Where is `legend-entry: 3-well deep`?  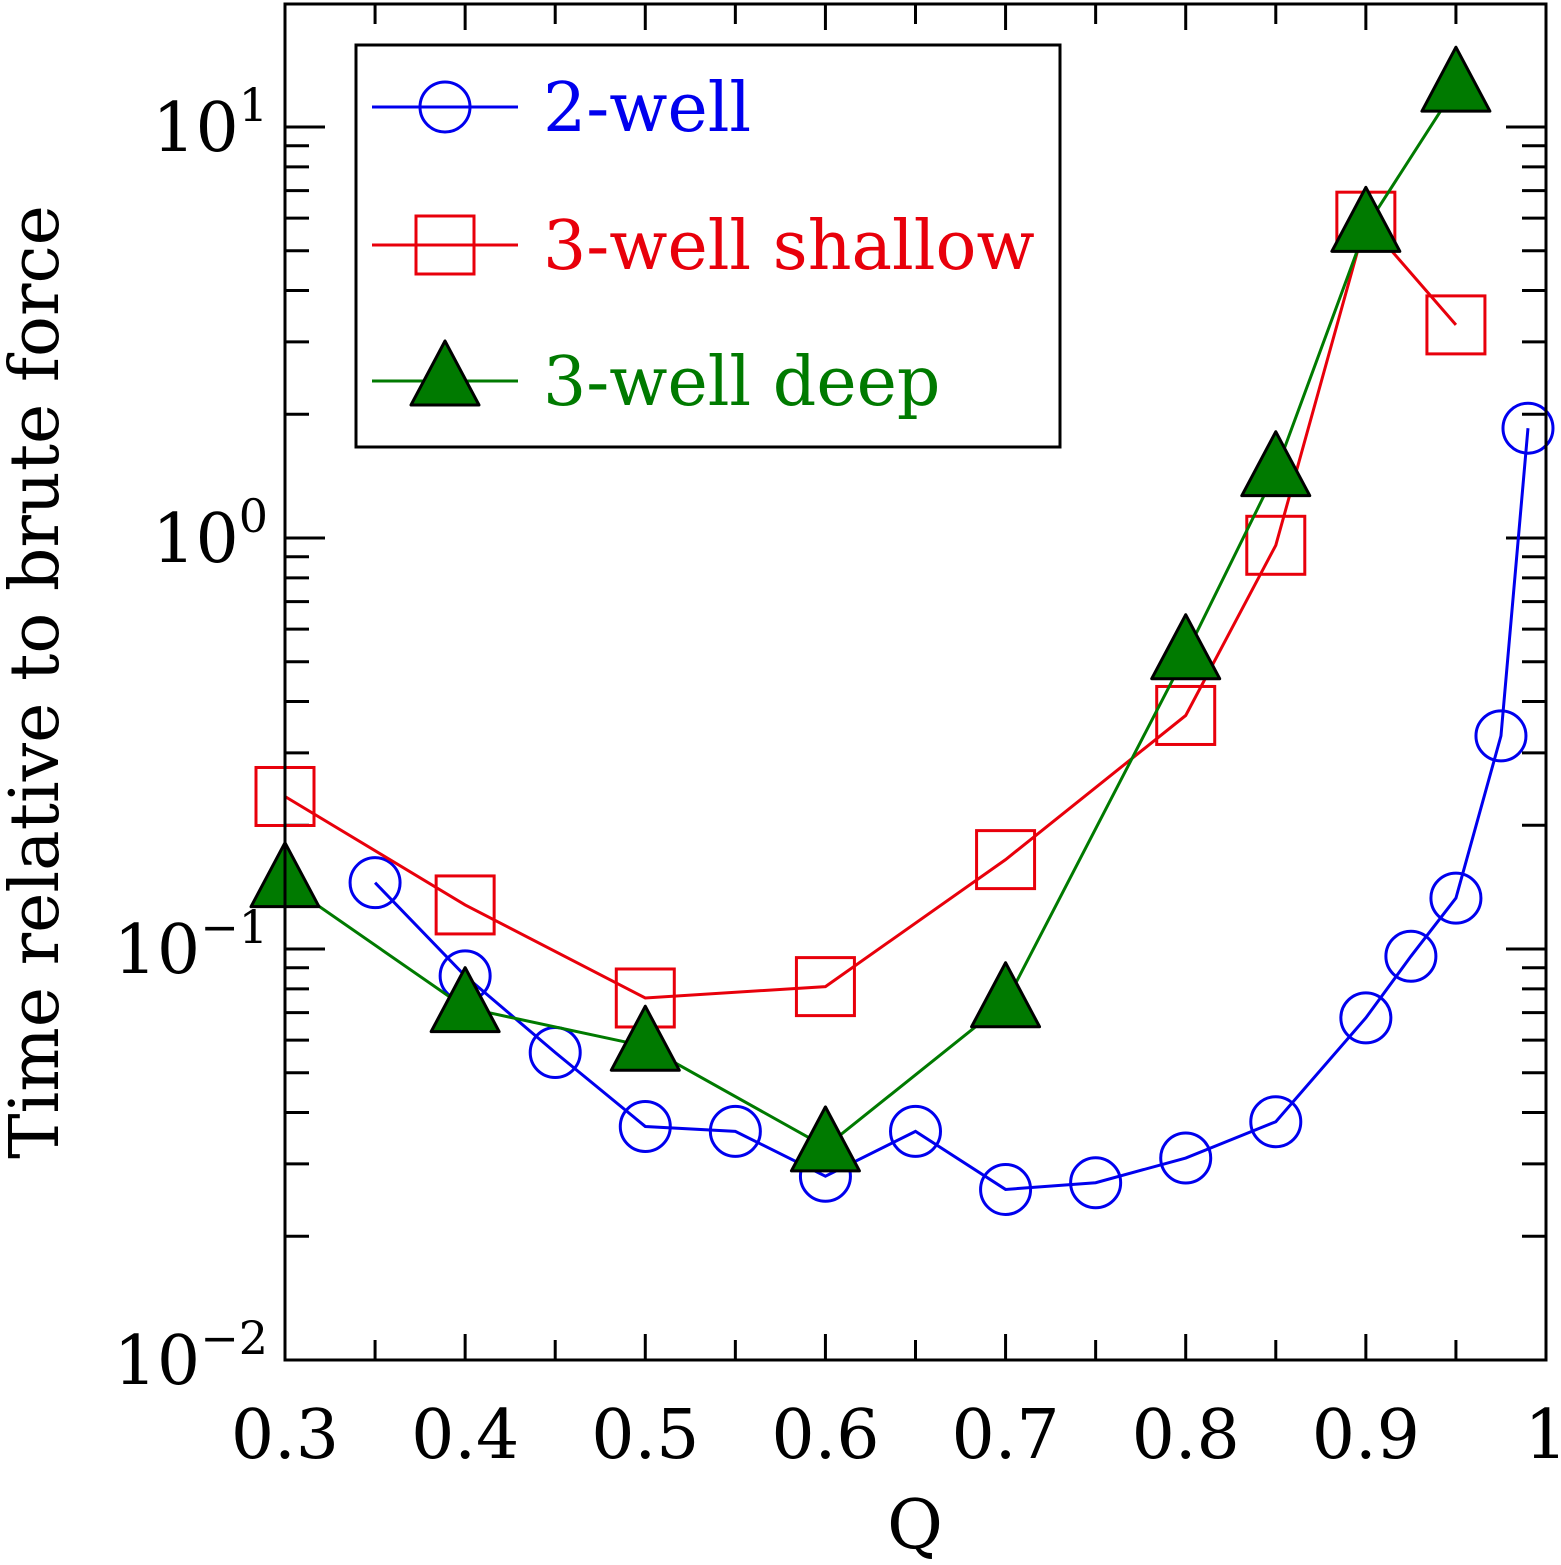
legend-entry: 3-well deep is located at coordinates (741, 382).